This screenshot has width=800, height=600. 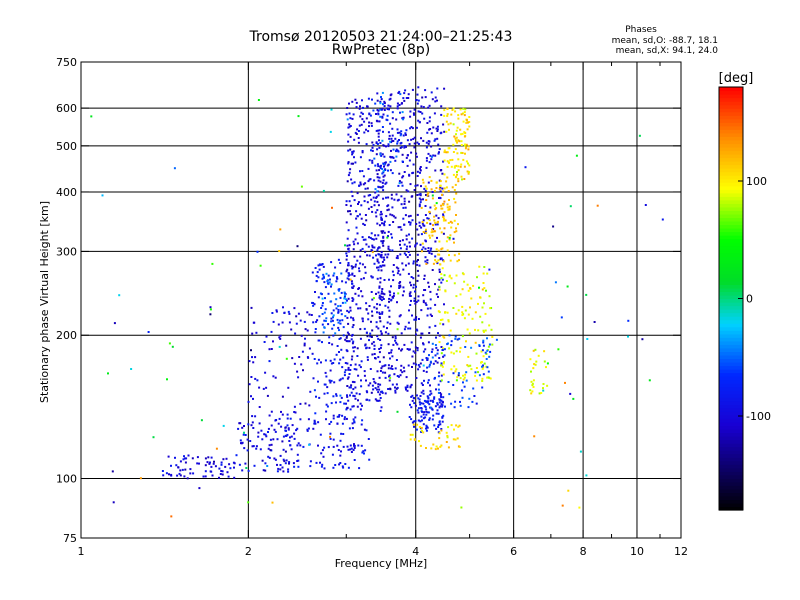 I want to click on colorbar-segment, so click(x=731, y=346).